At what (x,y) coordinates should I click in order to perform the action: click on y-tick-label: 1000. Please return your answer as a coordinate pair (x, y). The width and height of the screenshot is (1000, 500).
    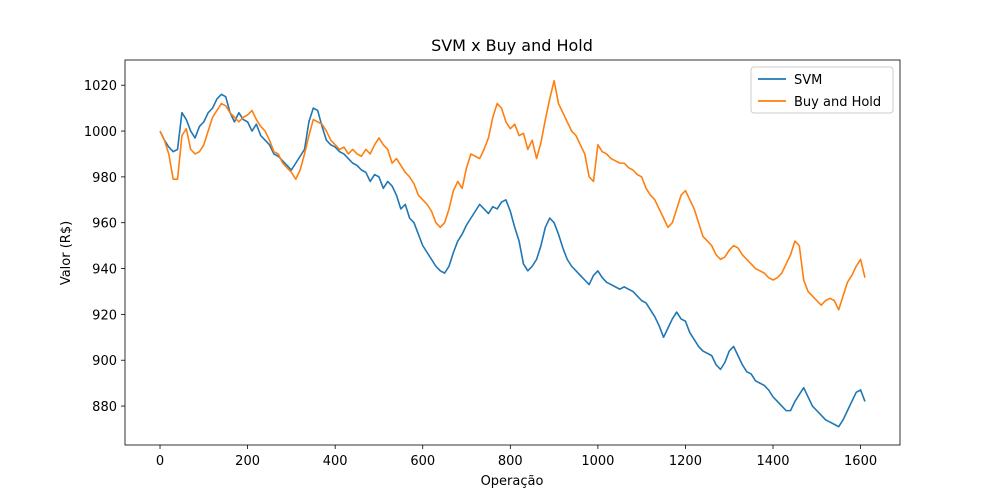
    Looking at the image, I should click on (100, 132).